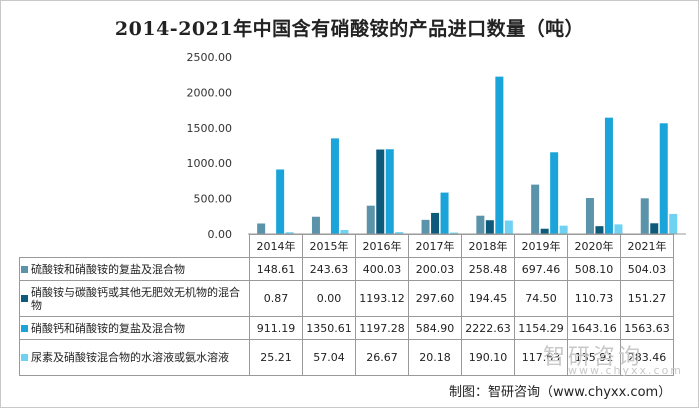  What do you see at coordinates (488, 246) in the screenshot?
I see `category-label: 2018年` at bounding box center [488, 246].